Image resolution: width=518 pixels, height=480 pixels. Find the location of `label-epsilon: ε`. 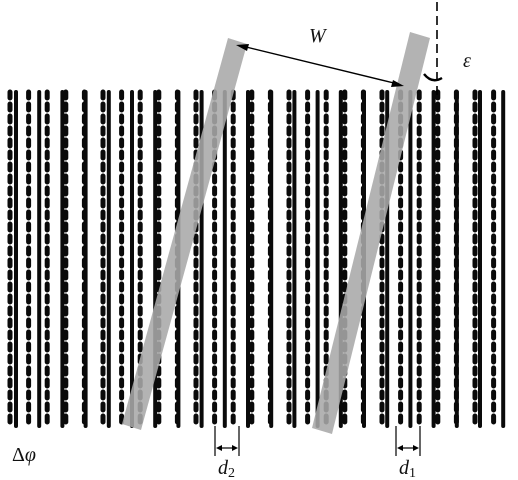

label-epsilon: ε is located at coordinates (467, 61).